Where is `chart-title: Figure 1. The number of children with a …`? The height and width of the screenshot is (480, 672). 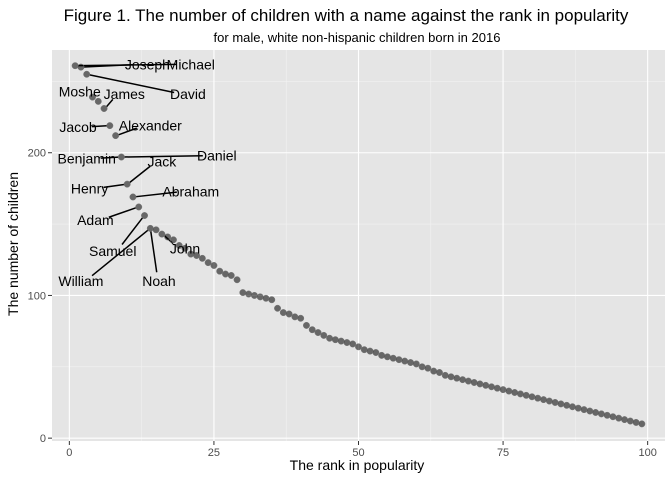 chart-title: Figure 1. The number of children with a … is located at coordinates (346, 15).